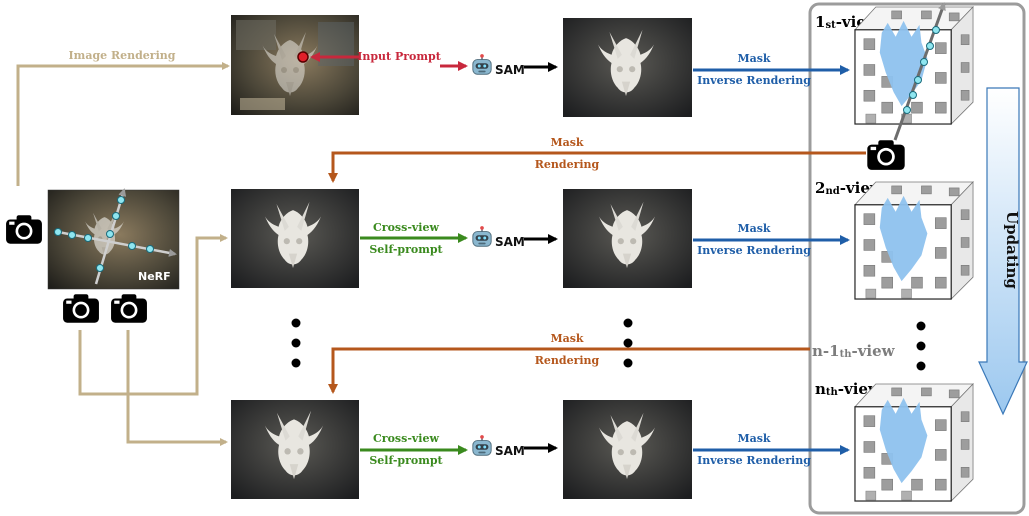  What do you see at coordinates (177, 388) in the screenshot?
I see `render-arrow-viewn` at bounding box center [177, 388].